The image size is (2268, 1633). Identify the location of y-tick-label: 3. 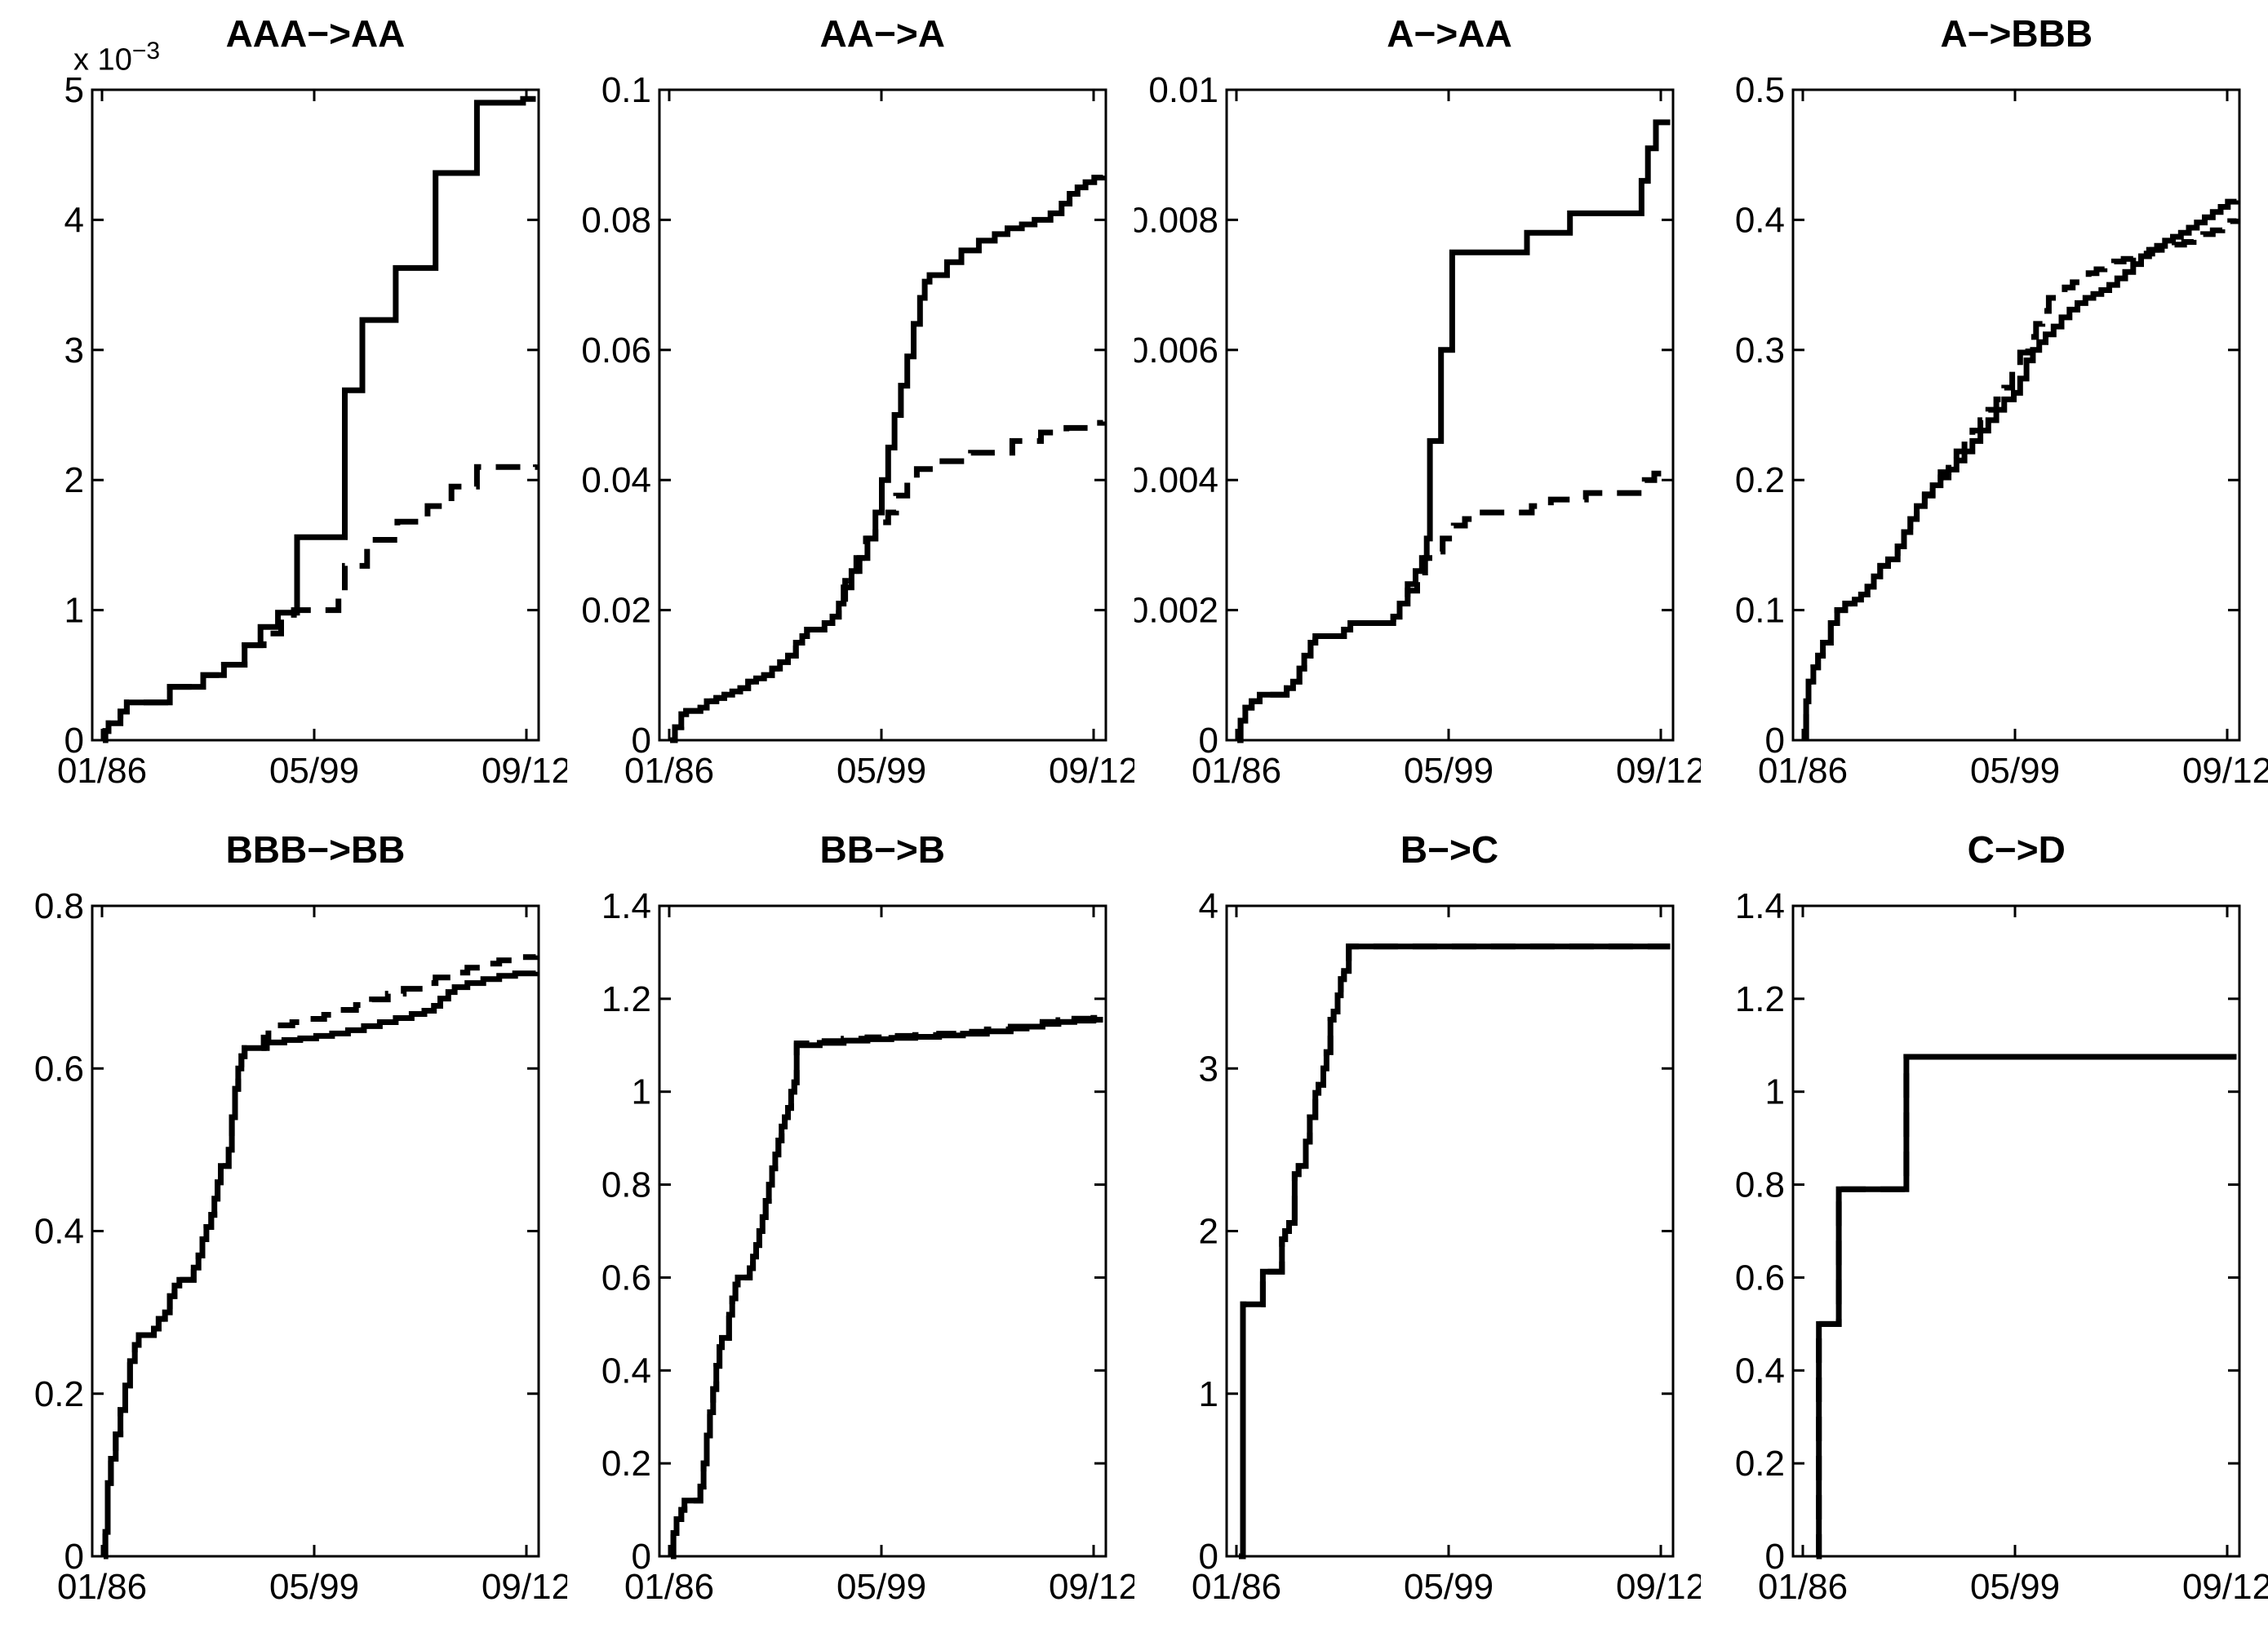
(74, 351).